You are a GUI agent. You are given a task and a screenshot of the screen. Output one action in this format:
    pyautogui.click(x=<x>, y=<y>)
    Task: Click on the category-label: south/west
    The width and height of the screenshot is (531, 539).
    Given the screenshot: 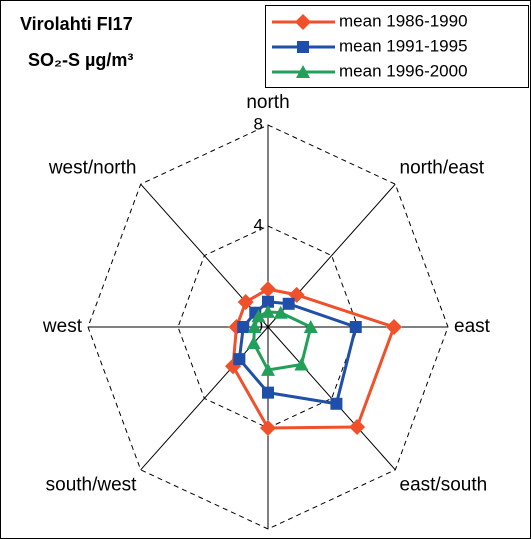 What is the action you would take?
    pyautogui.click(x=92, y=484)
    